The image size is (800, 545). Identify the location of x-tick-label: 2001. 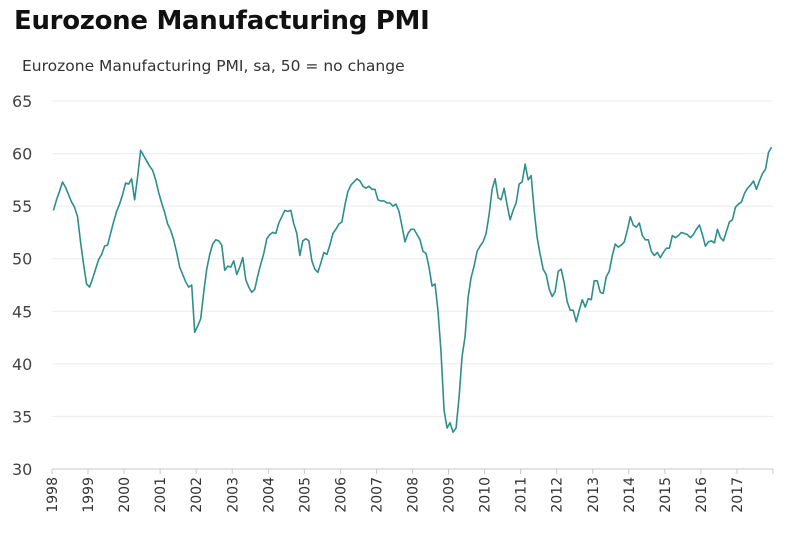
(161, 495).